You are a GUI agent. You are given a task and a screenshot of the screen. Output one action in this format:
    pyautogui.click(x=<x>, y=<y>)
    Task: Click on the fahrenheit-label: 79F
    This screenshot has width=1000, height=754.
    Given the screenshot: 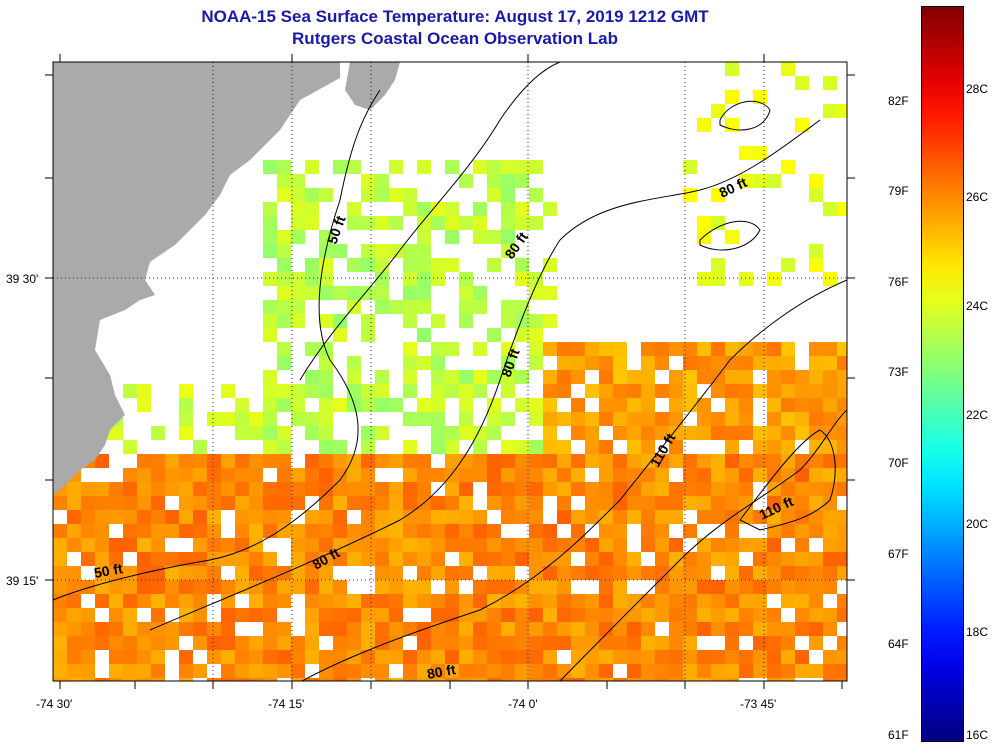 What is the action you would take?
    pyautogui.click(x=898, y=191)
    